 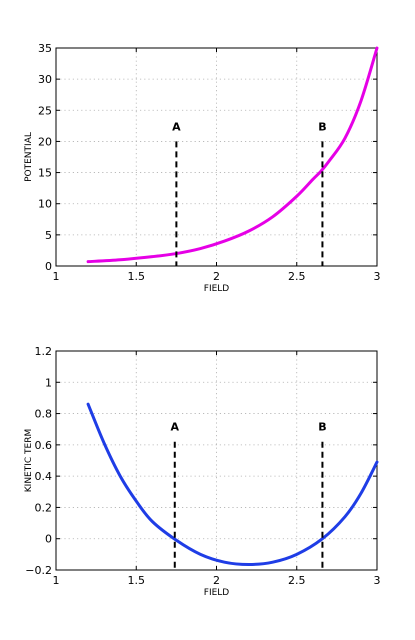 What do you see at coordinates (44, 445) in the screenshot?
I see `y-tick-label: 0.6` at bounding box center [44, 445].